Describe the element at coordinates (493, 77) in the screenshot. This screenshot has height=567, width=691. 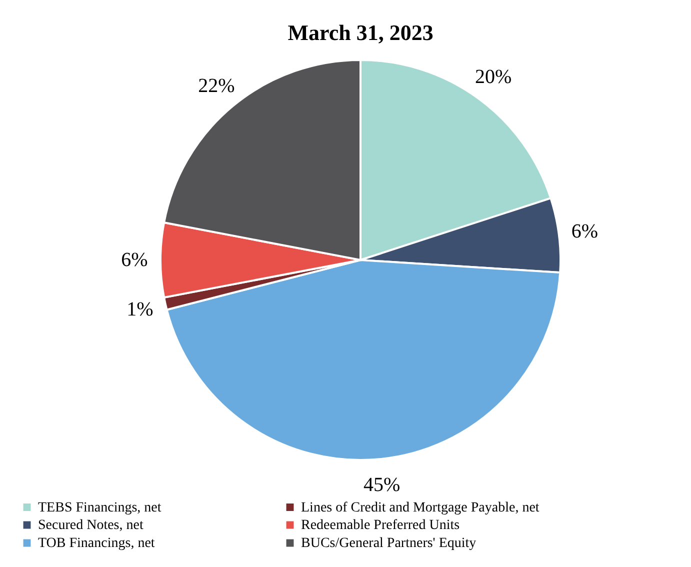
I see `data-label: 20%` at that location.